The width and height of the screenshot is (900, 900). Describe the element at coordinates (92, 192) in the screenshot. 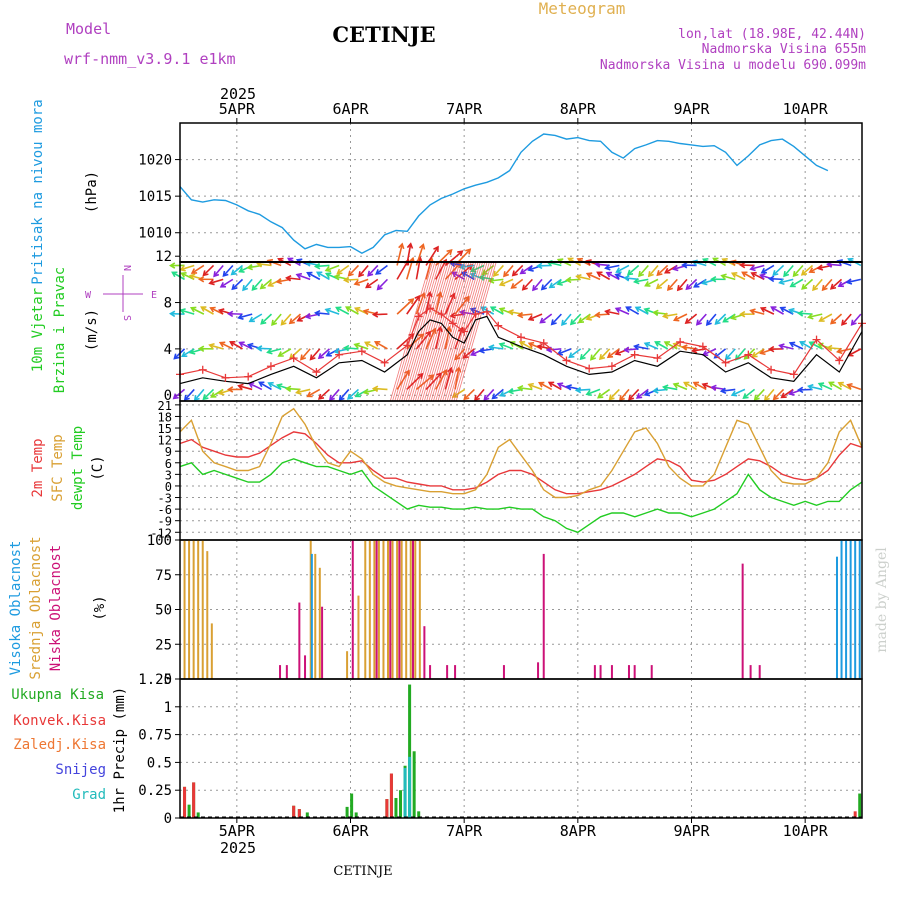

I see `pressure-unit: (hPa)` at that location.